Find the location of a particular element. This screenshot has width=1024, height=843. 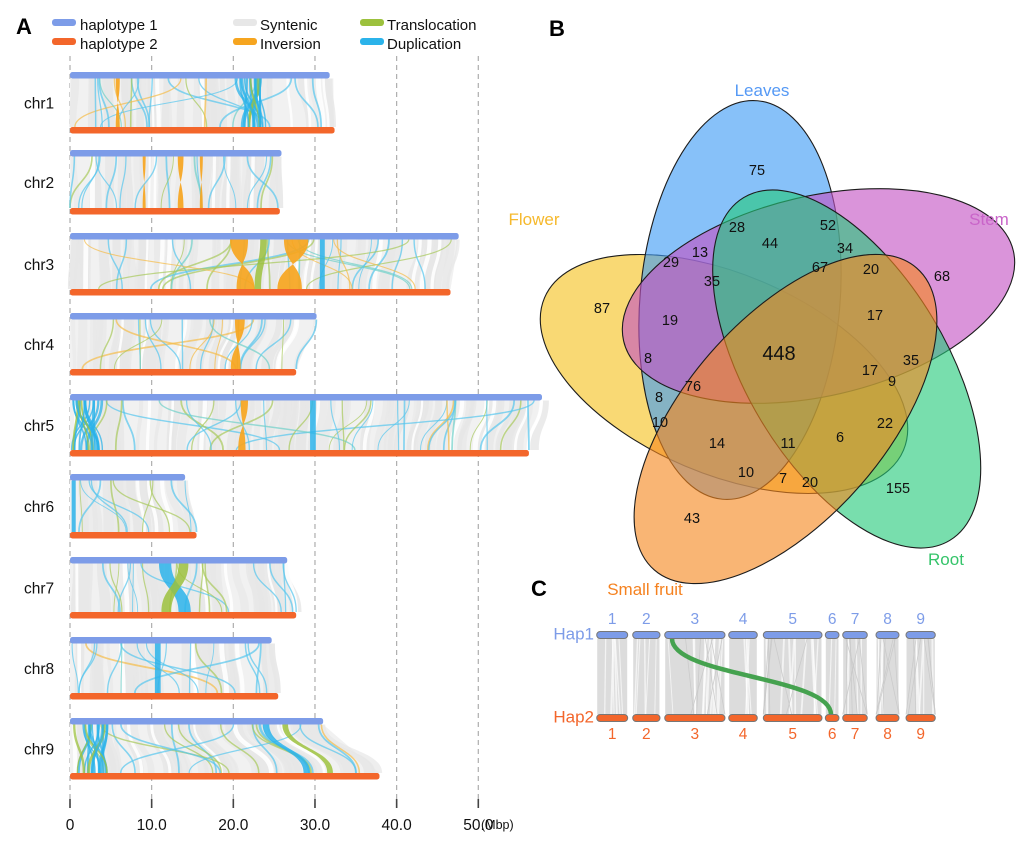

hap1-bar is located at coordinates (264, 236).